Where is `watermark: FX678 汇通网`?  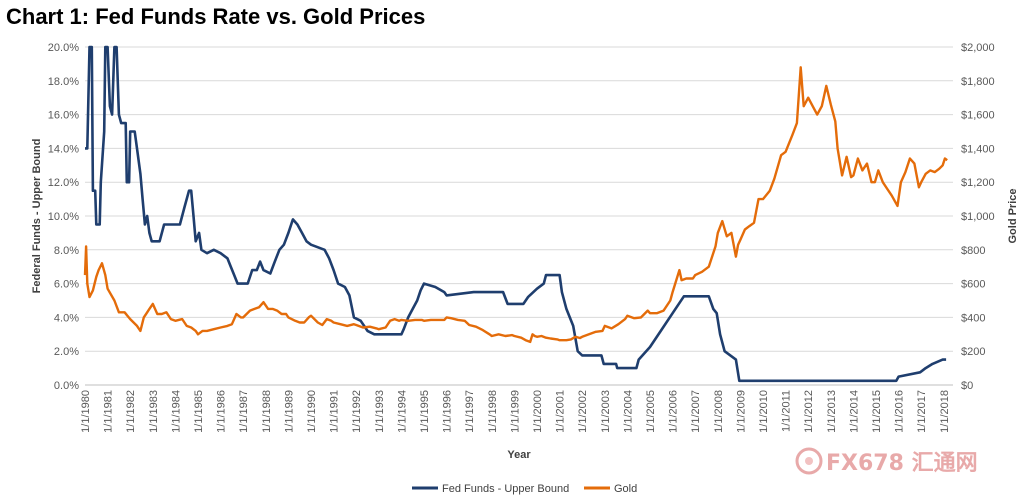
watermark: FX678 汇通网 is located at coordinates (886, 461).